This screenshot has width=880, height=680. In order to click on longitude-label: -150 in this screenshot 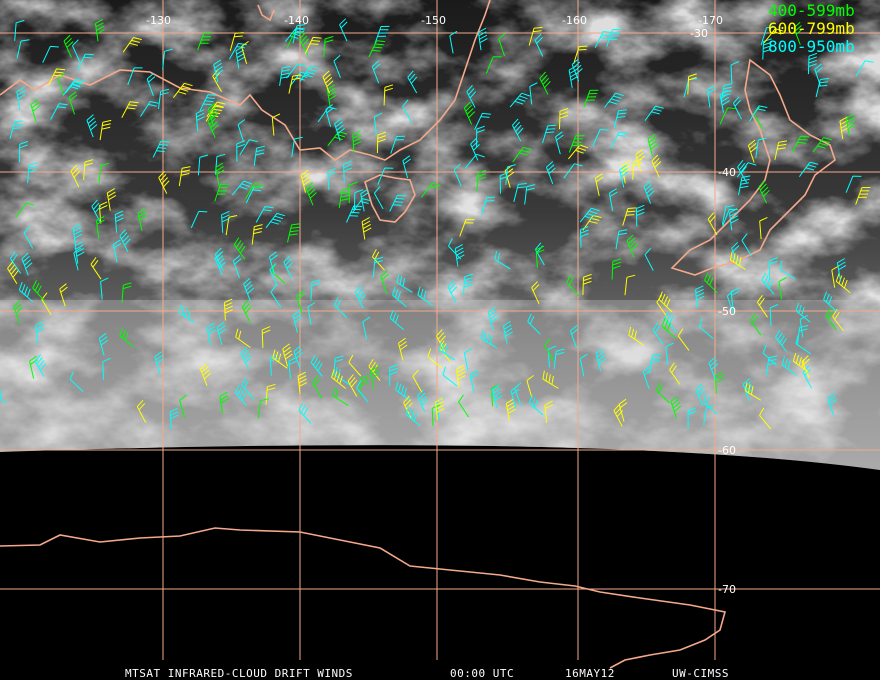, I will do `click(433, 20)`.